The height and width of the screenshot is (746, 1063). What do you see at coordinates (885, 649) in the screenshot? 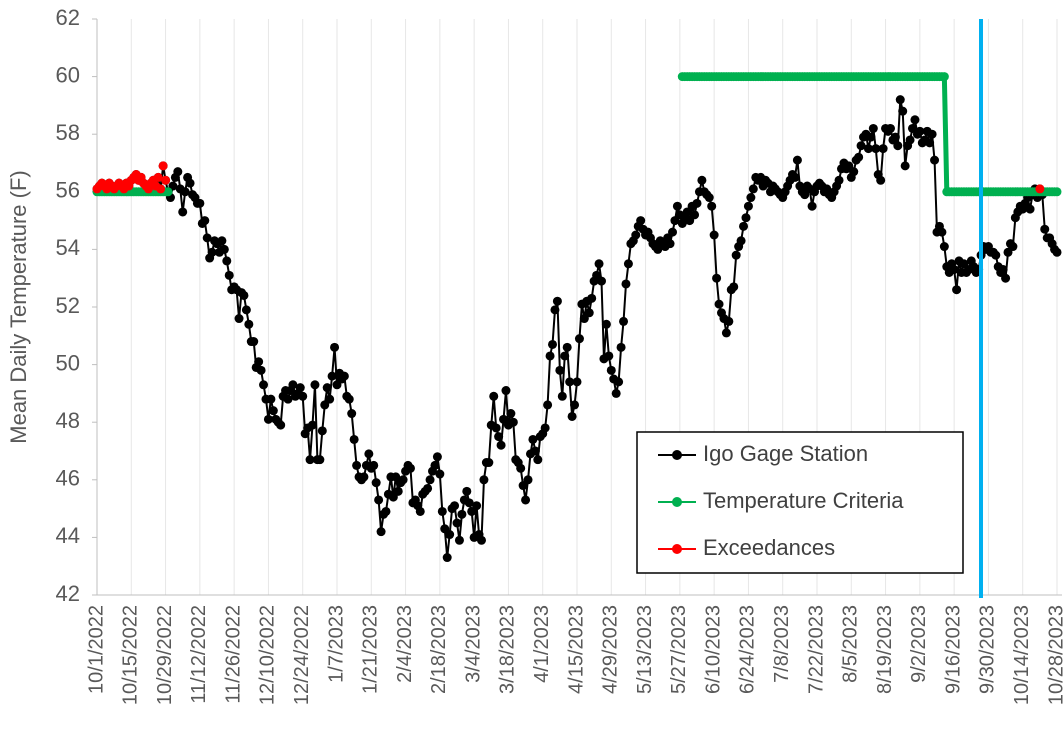
I see `x-tick-label: 8/19/2023` at bounding box center [885, 649].